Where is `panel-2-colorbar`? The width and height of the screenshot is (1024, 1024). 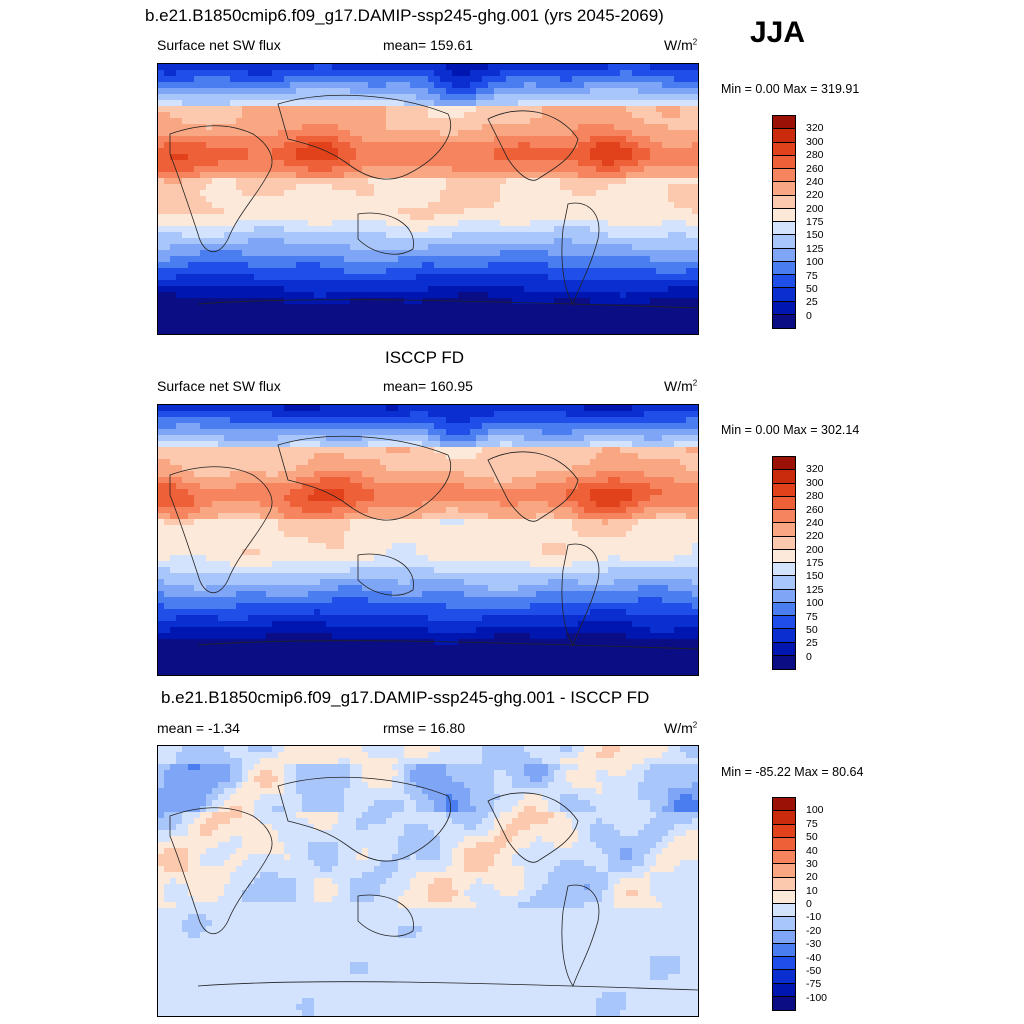 panel-2-colorbar is located at coordinates (784, 563).